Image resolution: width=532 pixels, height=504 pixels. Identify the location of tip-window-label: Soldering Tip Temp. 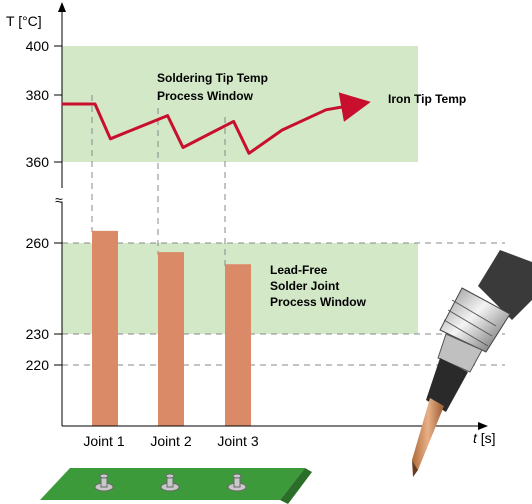
(212, 78).